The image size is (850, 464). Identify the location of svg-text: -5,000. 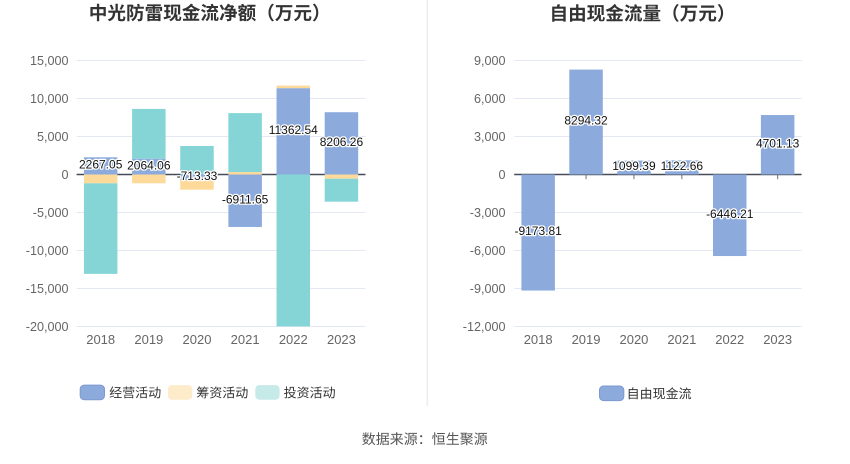
(51, 213).